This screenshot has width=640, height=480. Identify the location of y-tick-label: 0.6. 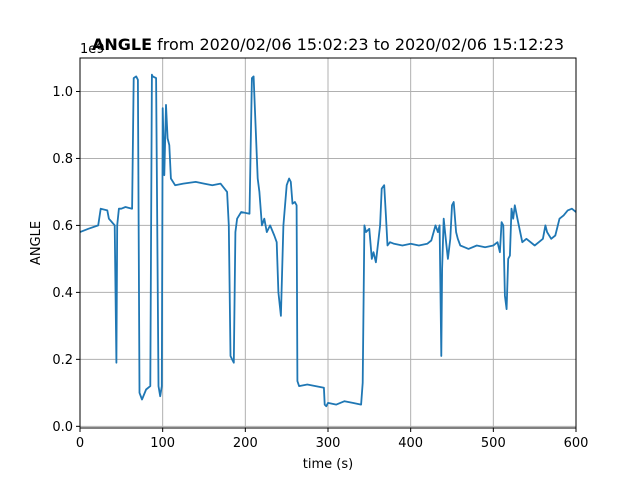
(62, 226).